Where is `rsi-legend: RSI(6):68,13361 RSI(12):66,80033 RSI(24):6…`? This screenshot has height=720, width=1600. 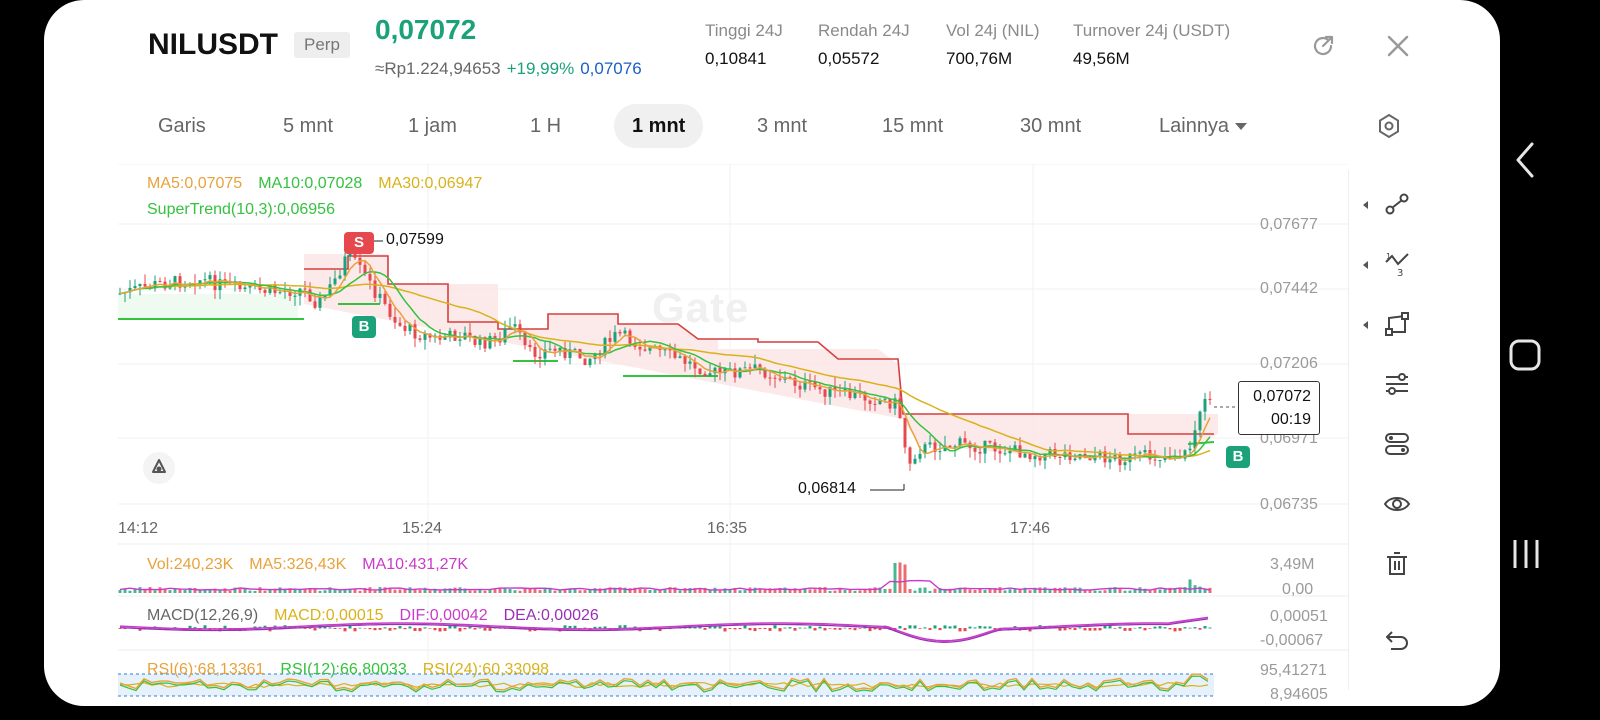
rsi-legend: RSI(6):68,13361 RSI(12):66,80033 RSI(24):6… is located at coordinates (356, 670).